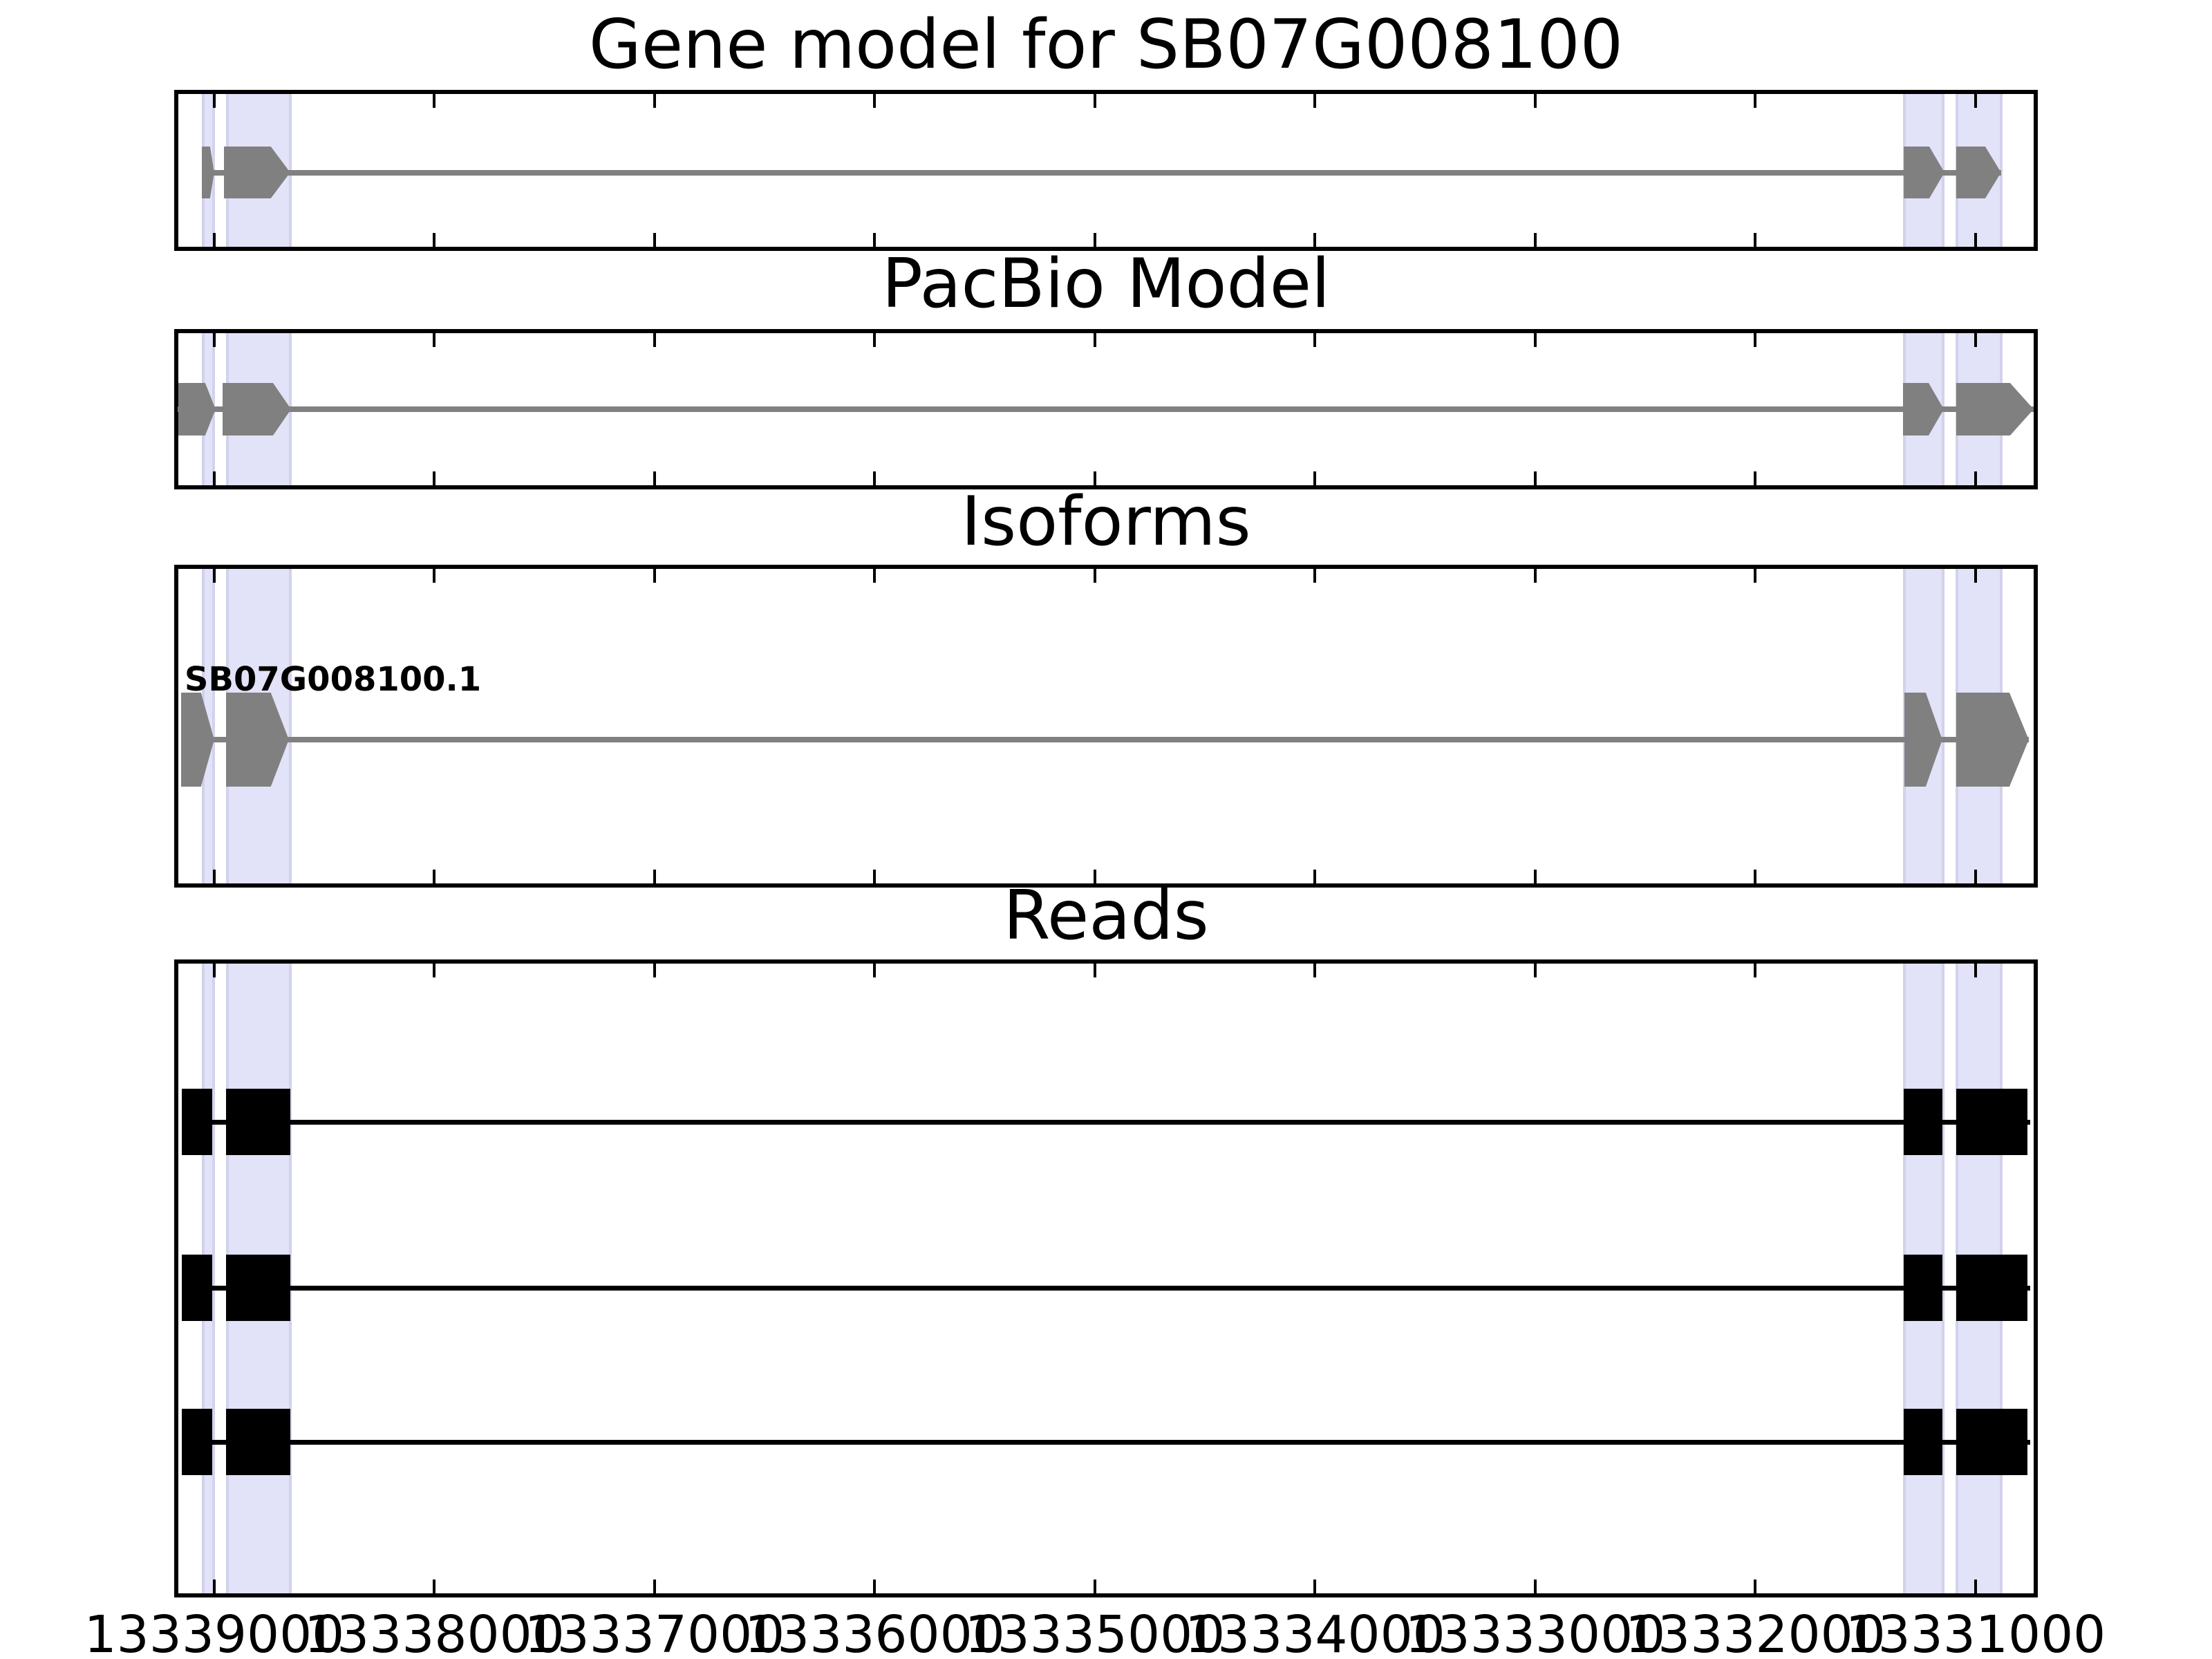 The height and width of the screenshot is (1659, 2212). Describe the element at coordinates (654, 1632) in the screenshot. I see `axis-tick-label: 13337000` at that location.